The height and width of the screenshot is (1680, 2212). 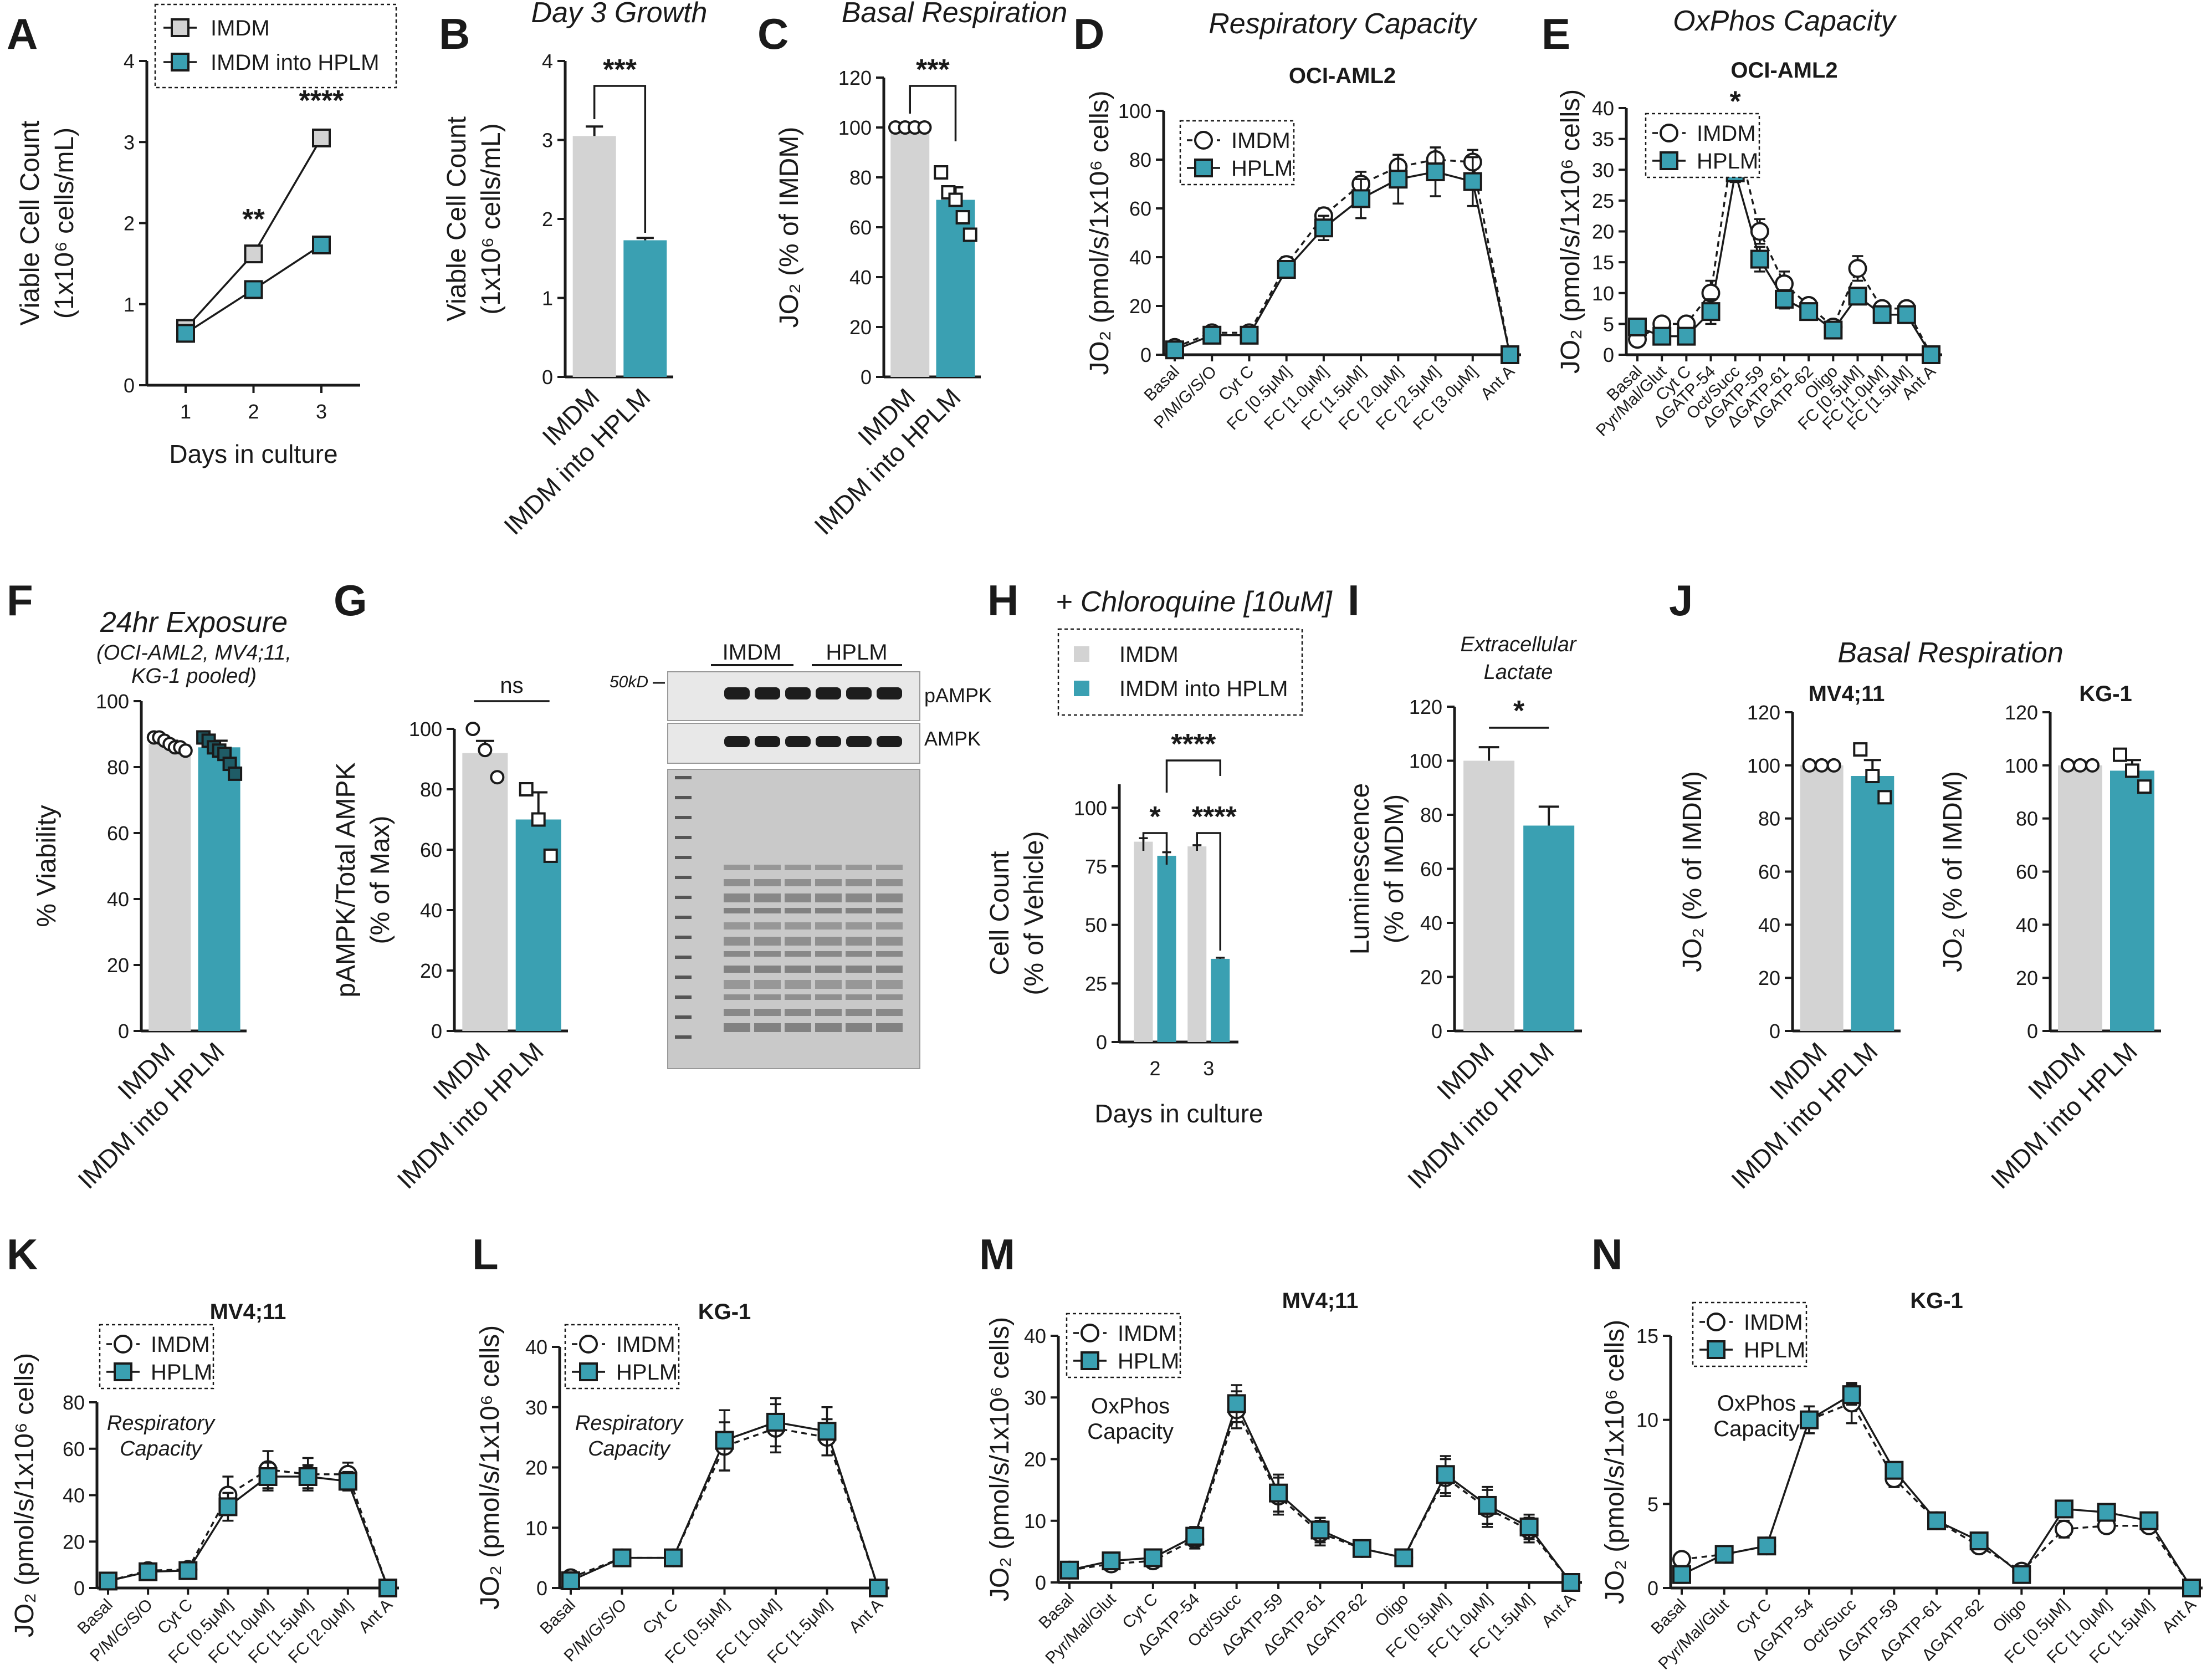 I want to click on y-tick-label: 30, so click(x=536, y=1407).